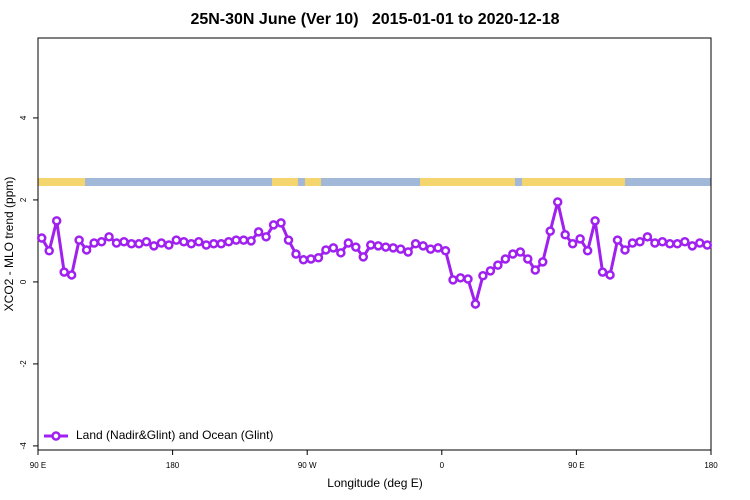 The height and width of the screenshot is (500, 750). What do you see at coordinates (23, 446) in the screenshot?
I see `y-tick-label: -4` at bounding box center [23, 446].